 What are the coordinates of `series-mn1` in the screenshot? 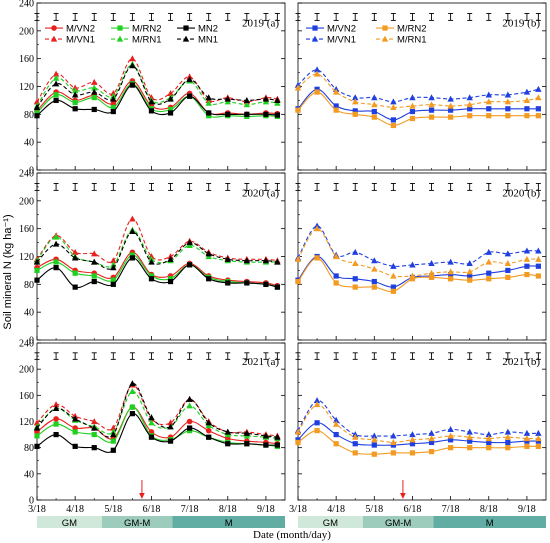 It's located at (157, 249).